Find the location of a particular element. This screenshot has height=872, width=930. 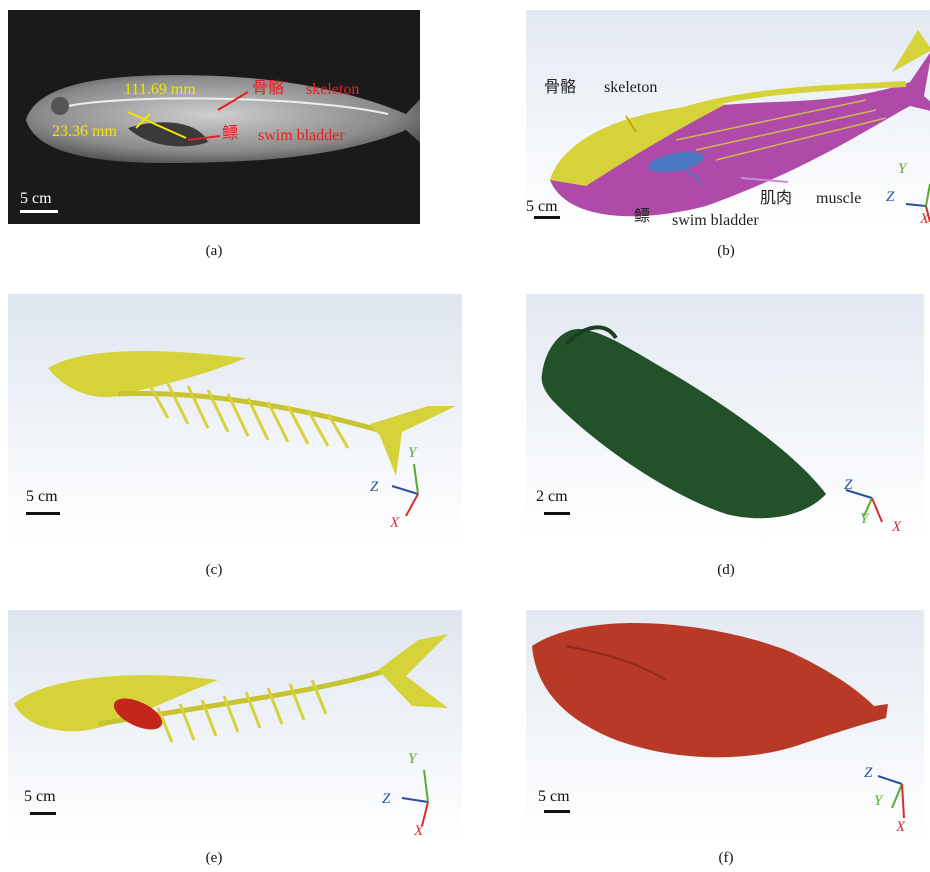

composite-fish-model is located at coordinates (740, 126).